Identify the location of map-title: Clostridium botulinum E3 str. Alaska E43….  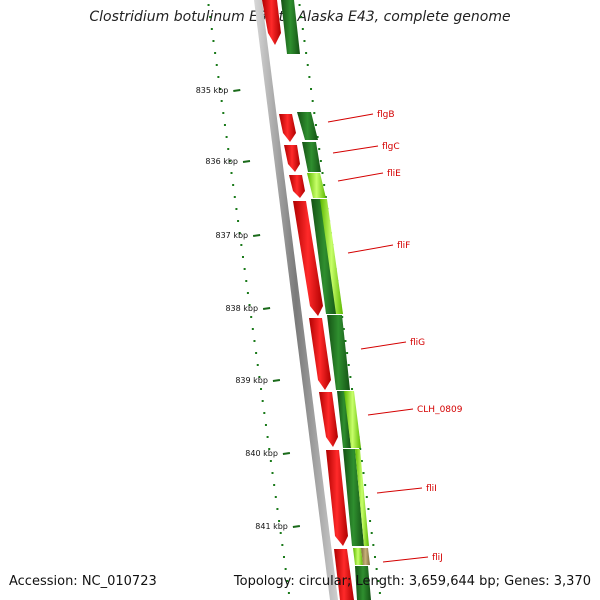
(300, 17).